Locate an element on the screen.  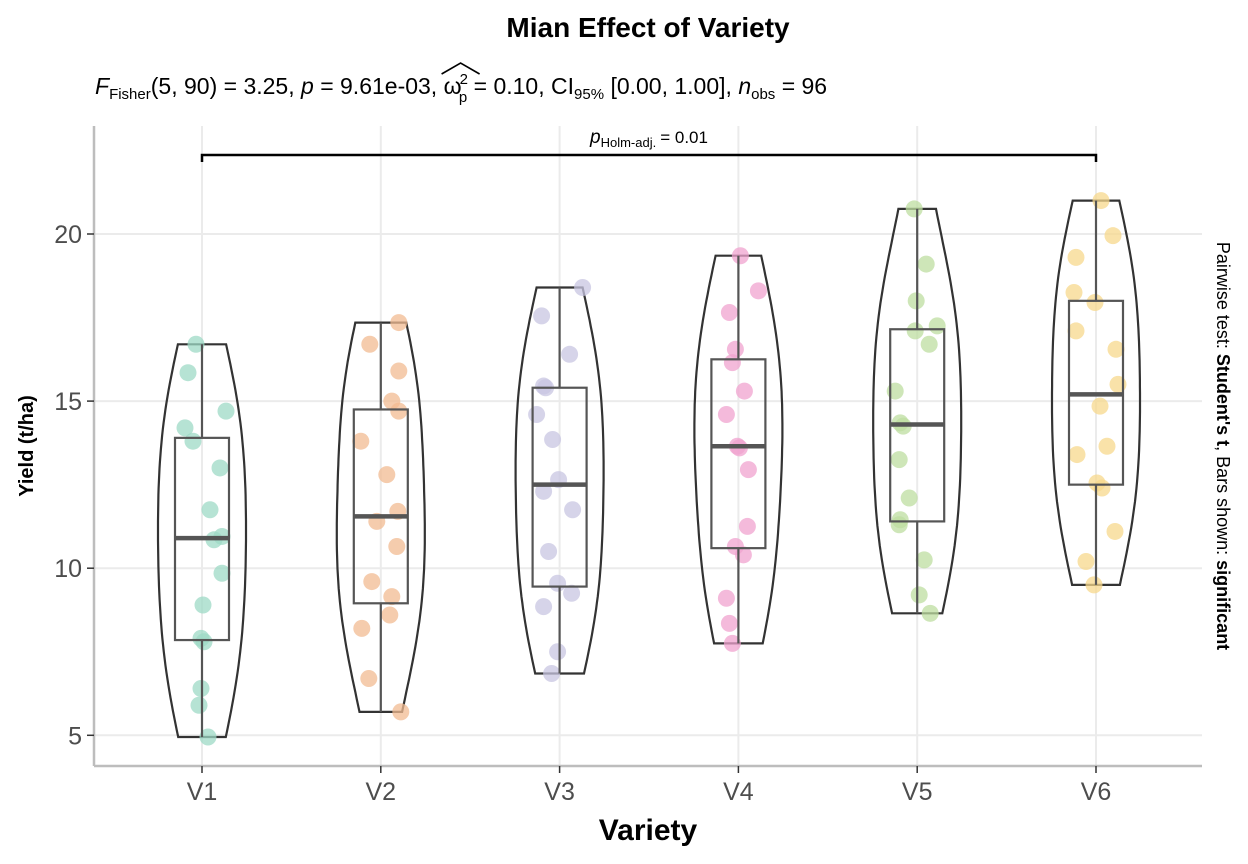
chart-title: Mian Effect of Variety is located at coordinates (648, 27).